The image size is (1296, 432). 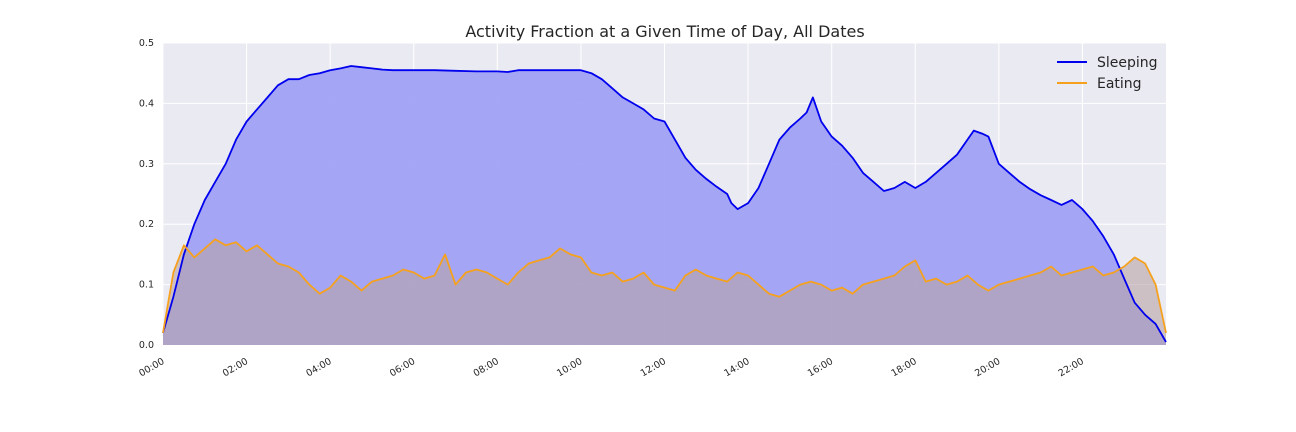 I want to click on x-tick-label: 22:00, so click(x=1071, y=367).